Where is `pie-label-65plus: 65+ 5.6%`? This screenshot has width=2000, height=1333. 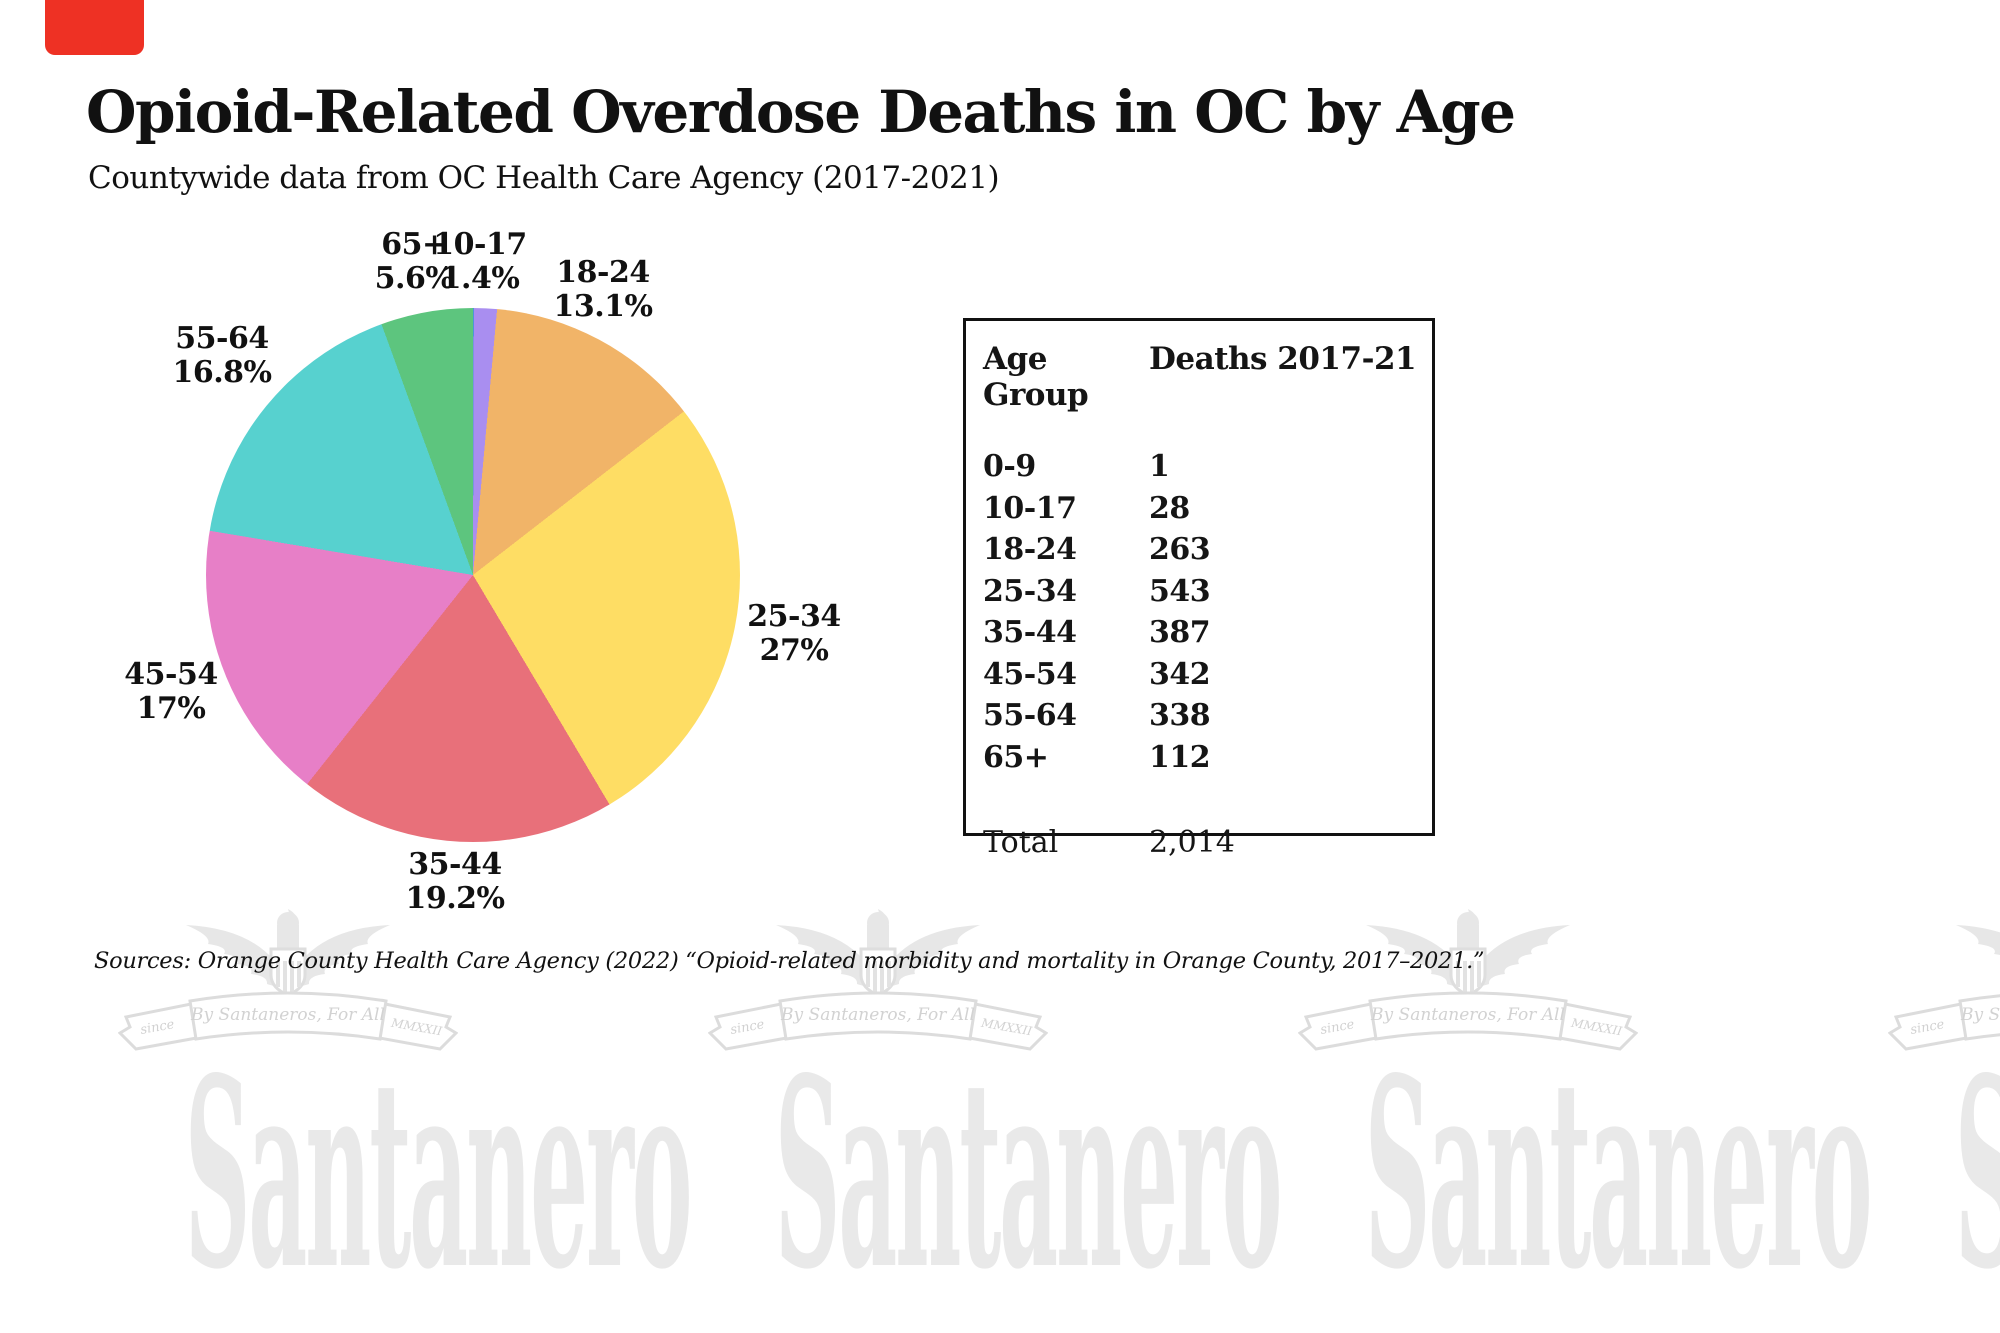
pie-label-65plus: 65+ 5.6% is located at coordinates (414, 261).